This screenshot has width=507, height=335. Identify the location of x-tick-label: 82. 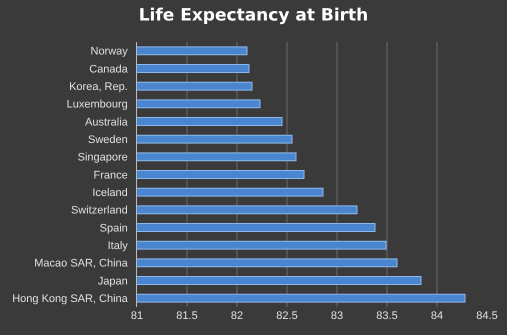
(237, 316).